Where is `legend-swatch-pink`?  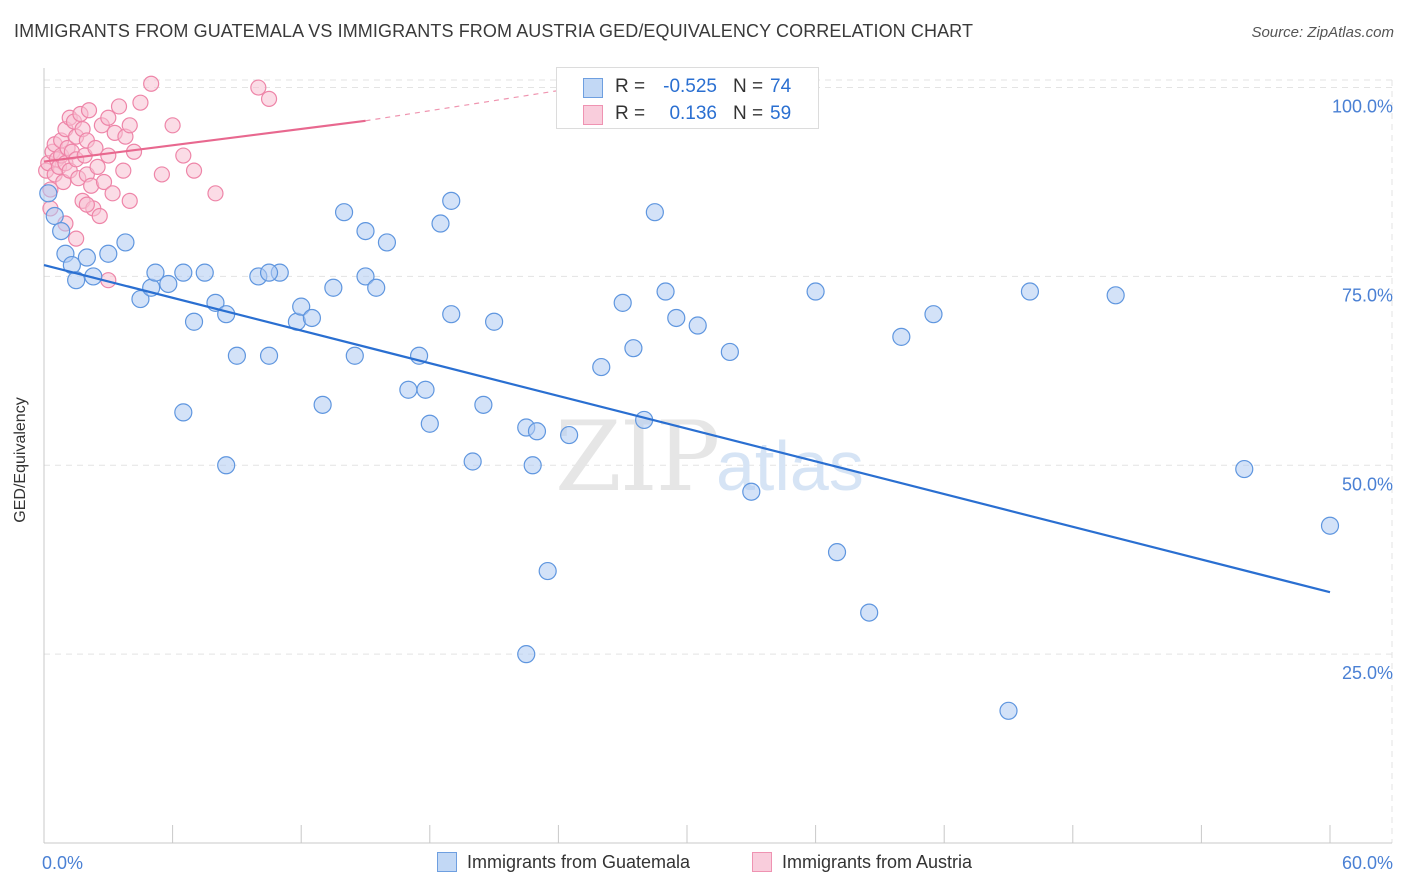
legend-swatch-pink is located at coordinates (593, 115).